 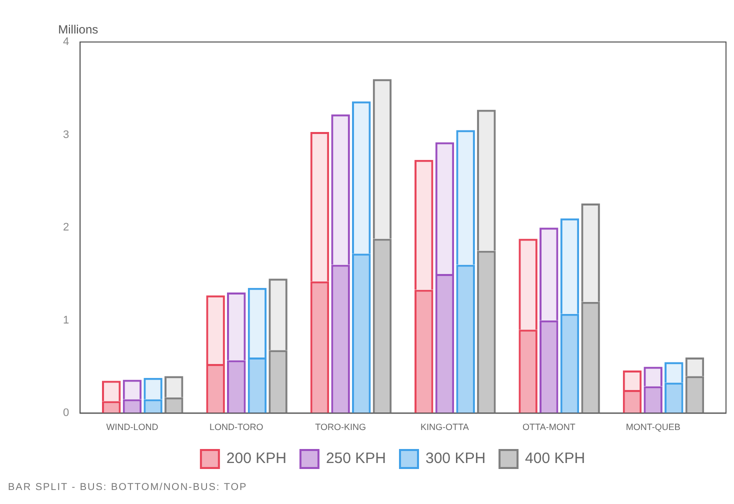 What do you see at coordinates (555, 459) in the screenshot?
I see `legend-label: 400 KPH` at bounding box center [555, 459].